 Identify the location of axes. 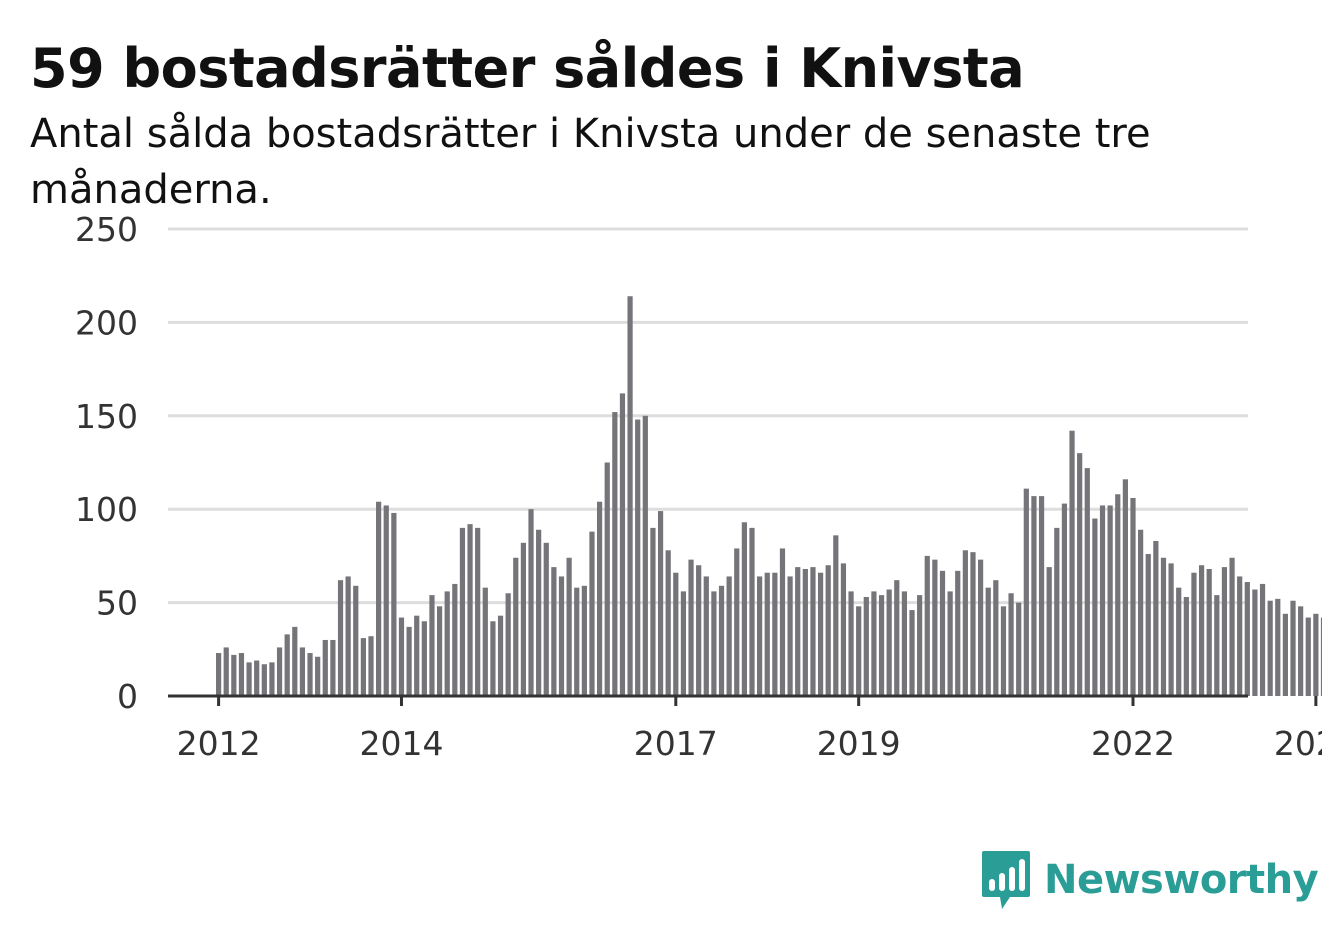
(743, 700).